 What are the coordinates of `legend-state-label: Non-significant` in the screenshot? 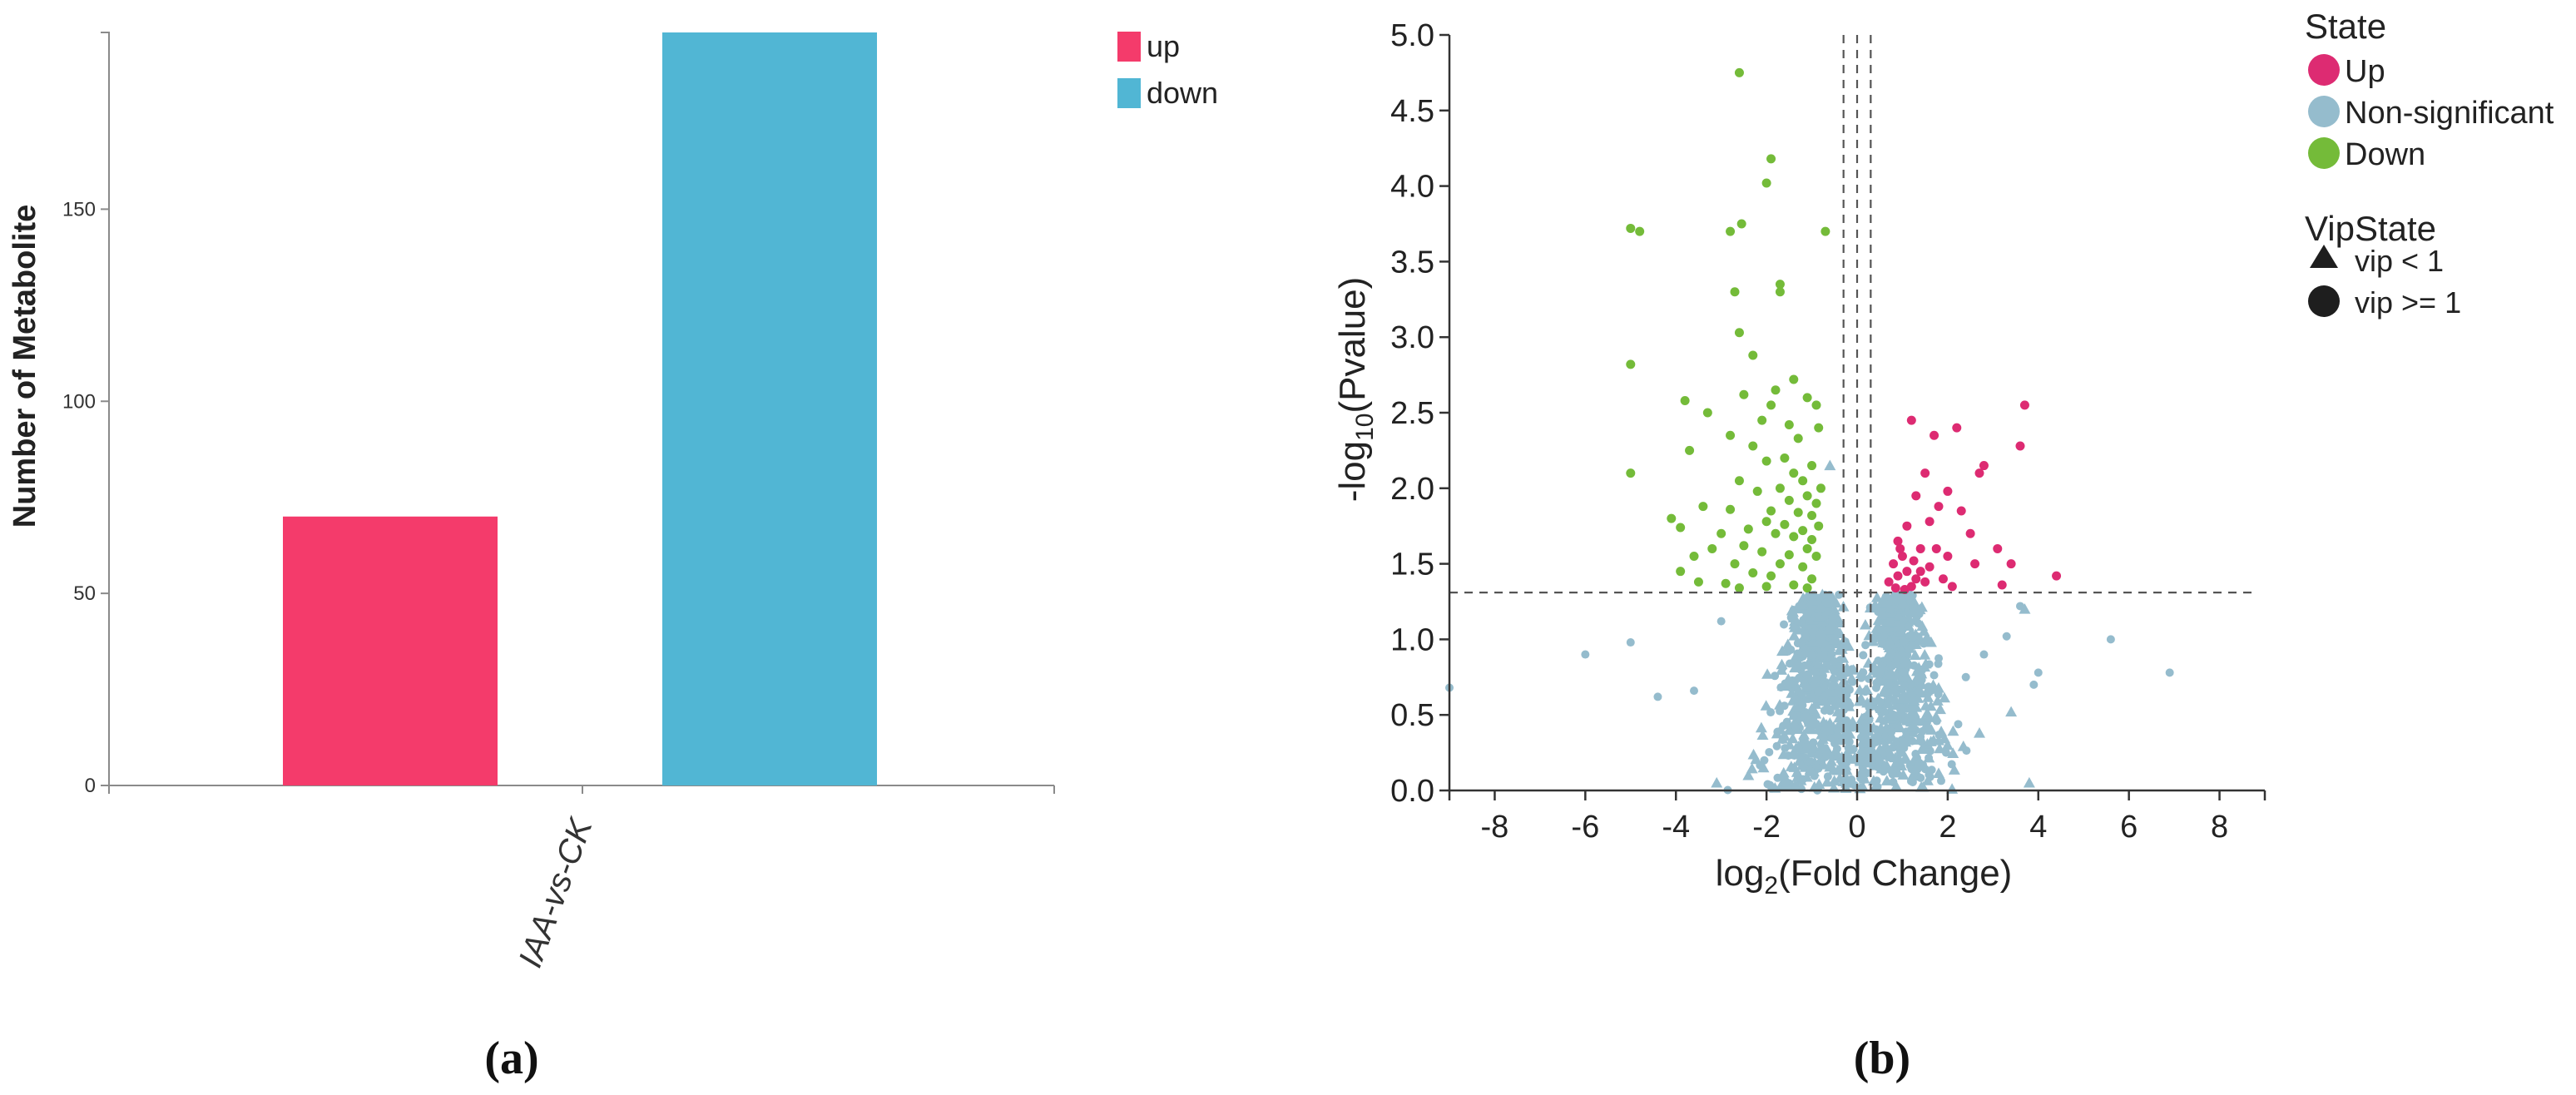 It's located at (2449, 114).